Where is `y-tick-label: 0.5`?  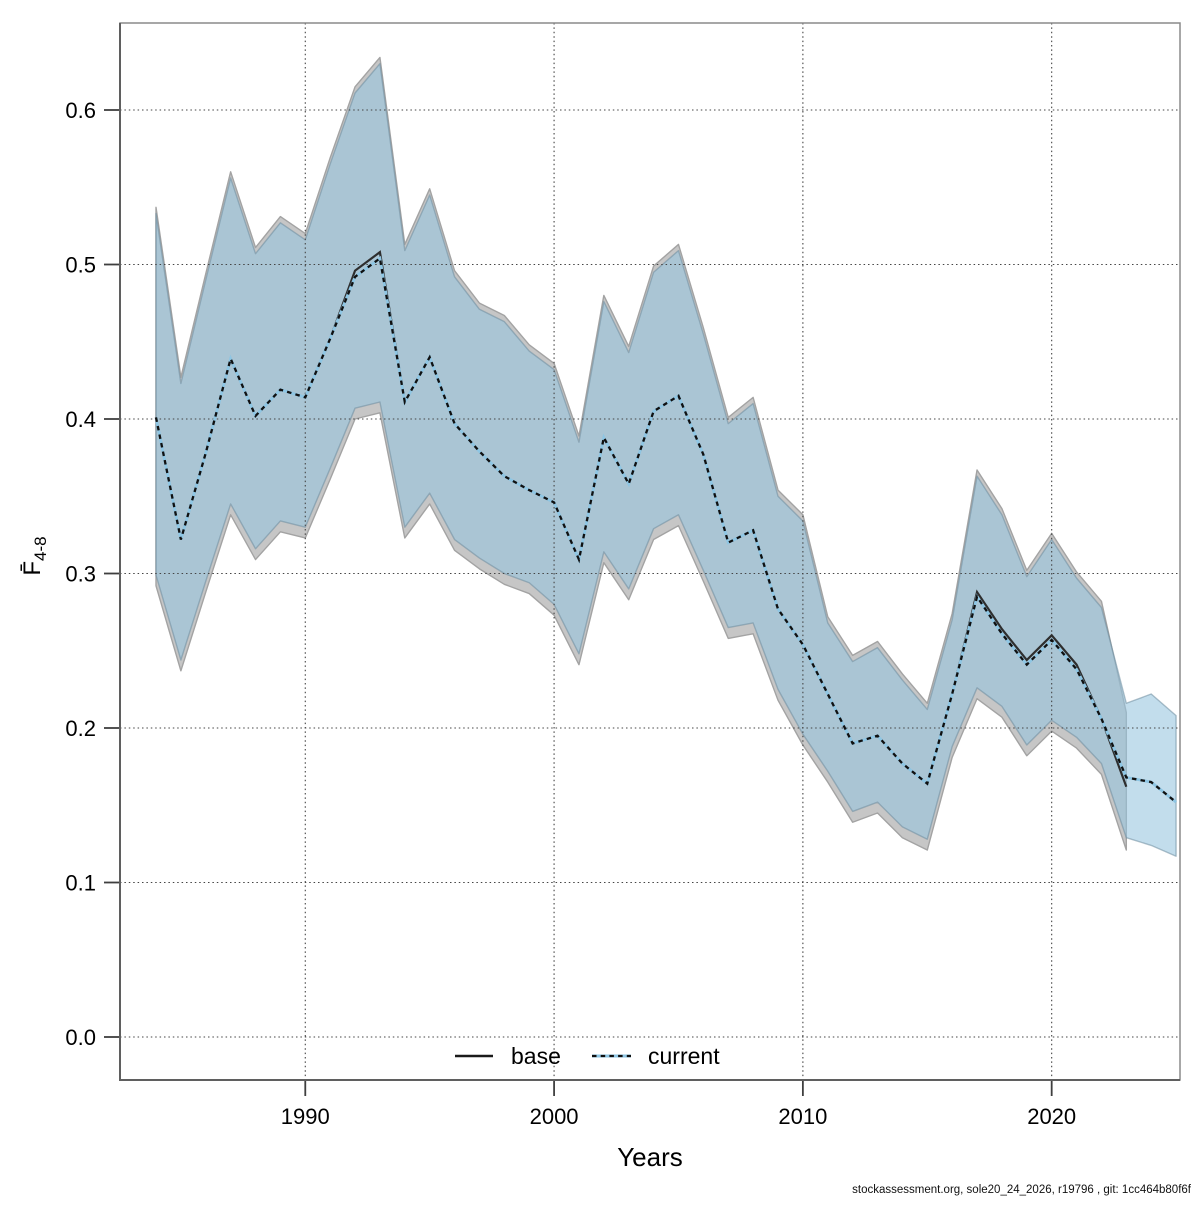 y-tick-label: 0.5 is located at coordinates (80, 265).